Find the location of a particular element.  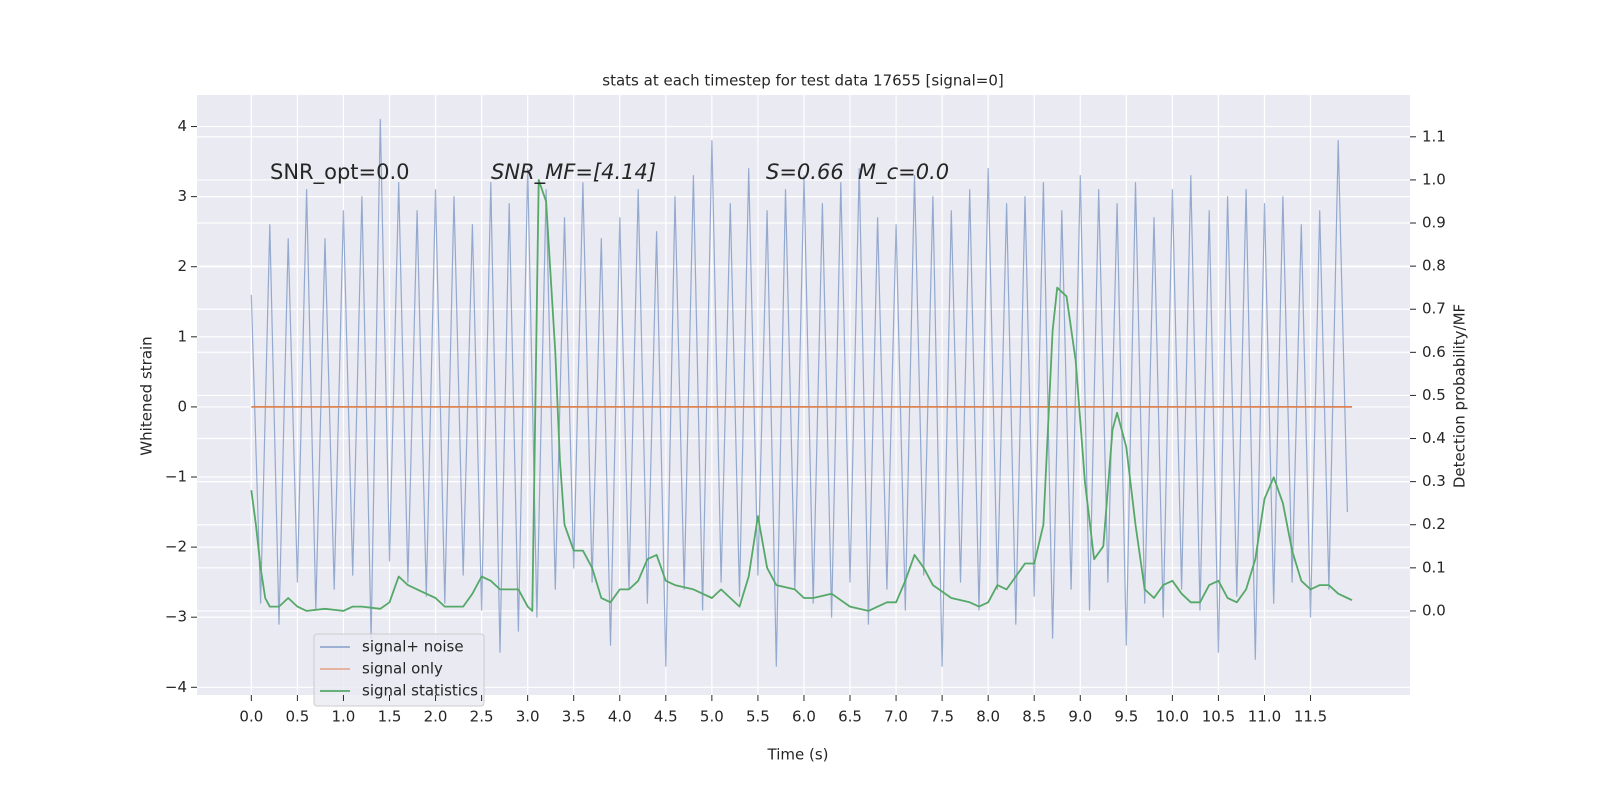

x-tick-label: 11.0 is located at coordinates (1264, 717).